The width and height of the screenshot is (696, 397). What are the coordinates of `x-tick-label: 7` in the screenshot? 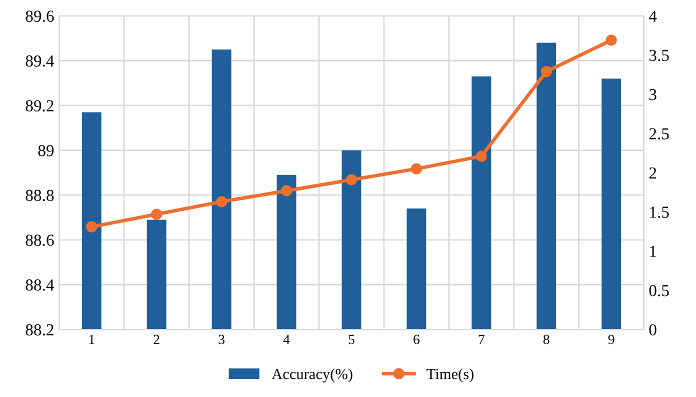 It's located at (481, 339).